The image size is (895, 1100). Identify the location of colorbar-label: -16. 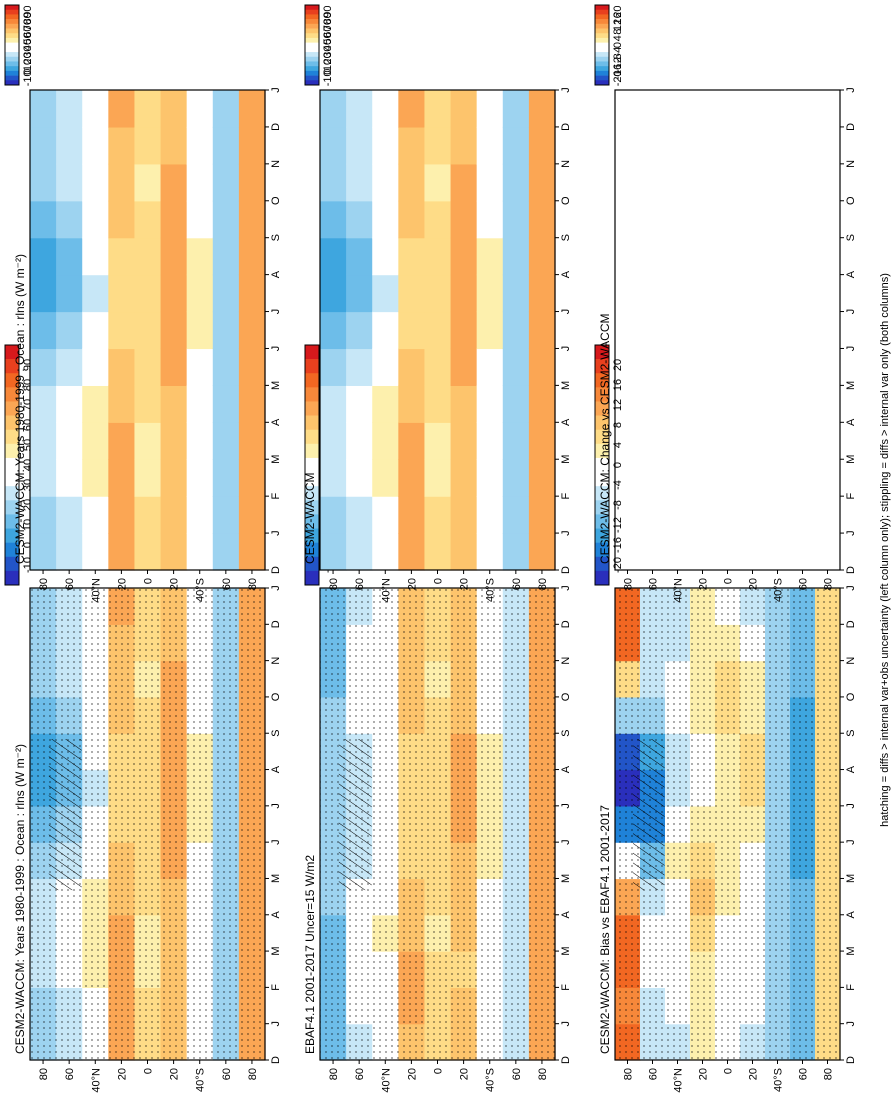
(618, 72).